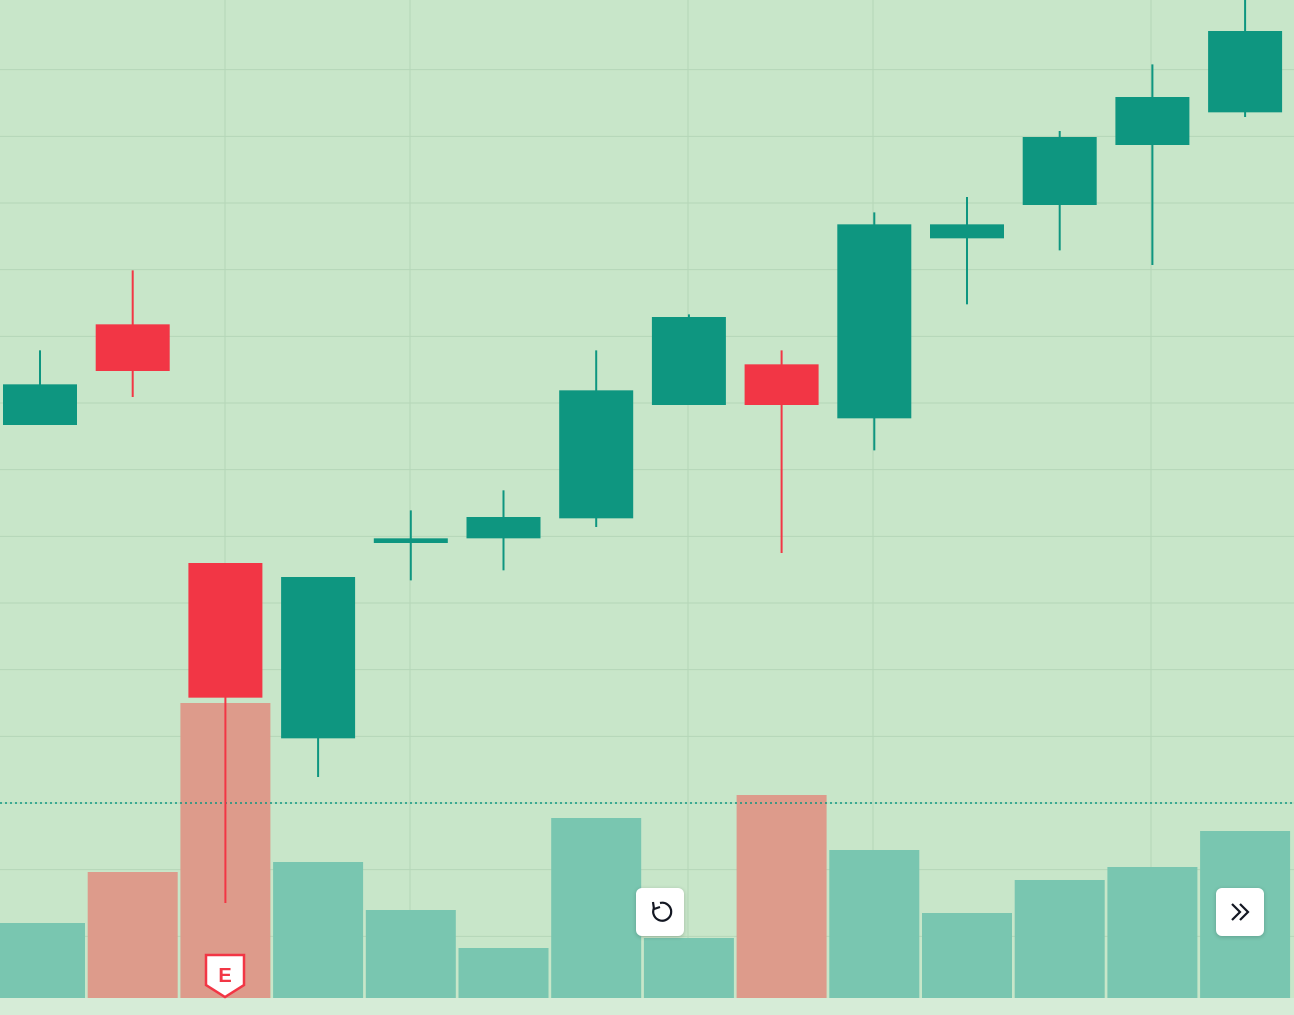 This screenshot has width=1294, height=1015. I want to click on scroll-right-button, so click(1240, 912).